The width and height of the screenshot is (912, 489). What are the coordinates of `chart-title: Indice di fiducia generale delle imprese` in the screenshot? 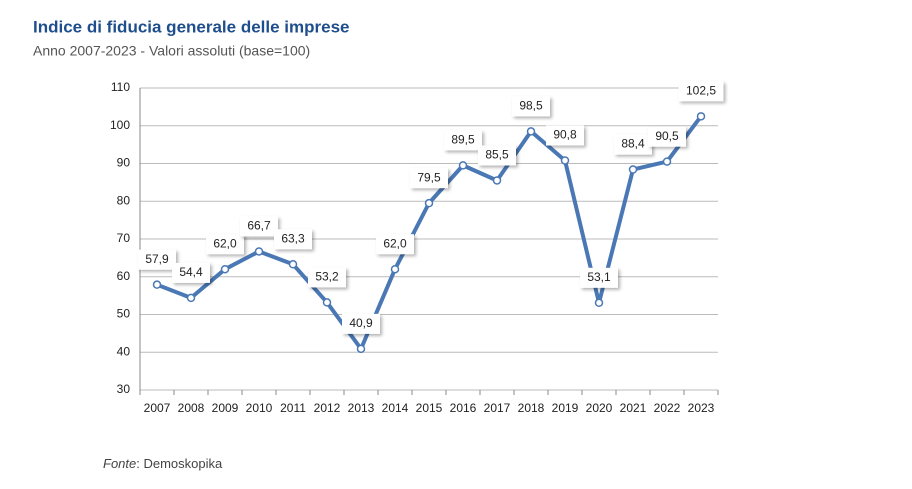 It's located at (191, 26).